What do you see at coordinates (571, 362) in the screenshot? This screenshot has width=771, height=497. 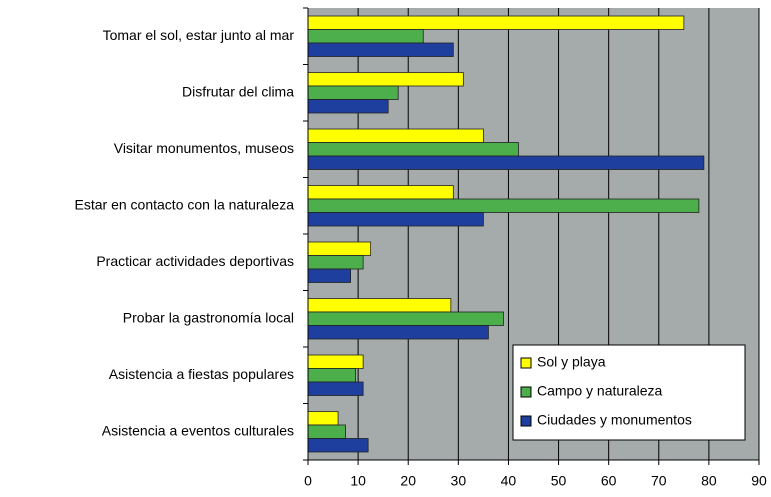 I see `legend-label: Sol y playa` at bounding box center [571, 362].